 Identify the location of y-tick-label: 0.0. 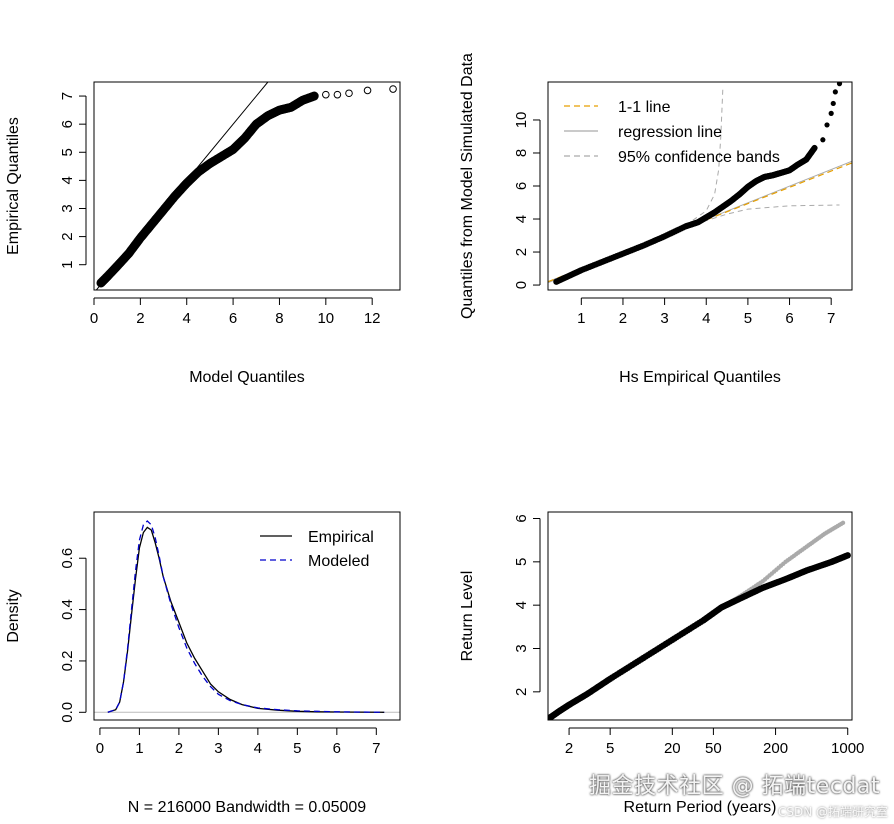
(67, 712).